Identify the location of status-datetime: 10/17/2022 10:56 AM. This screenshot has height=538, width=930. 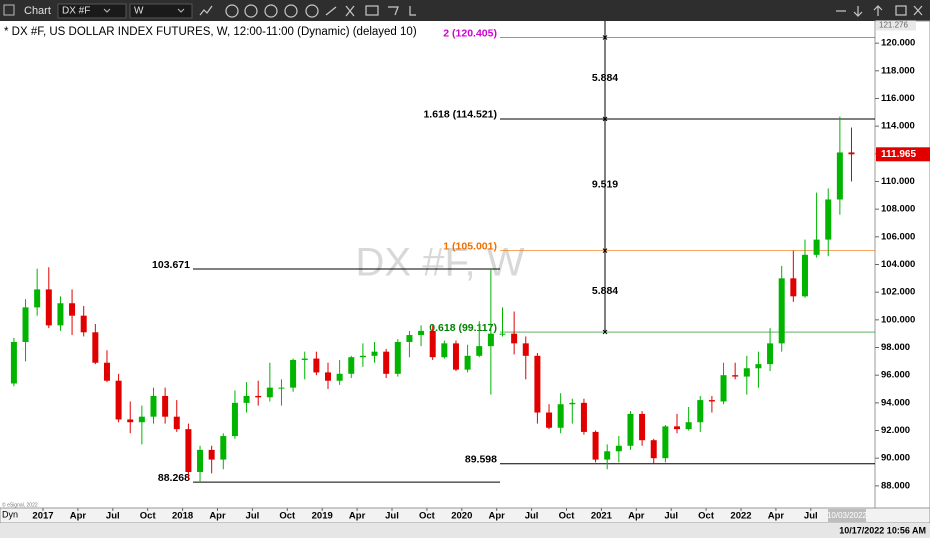
(882, 530).